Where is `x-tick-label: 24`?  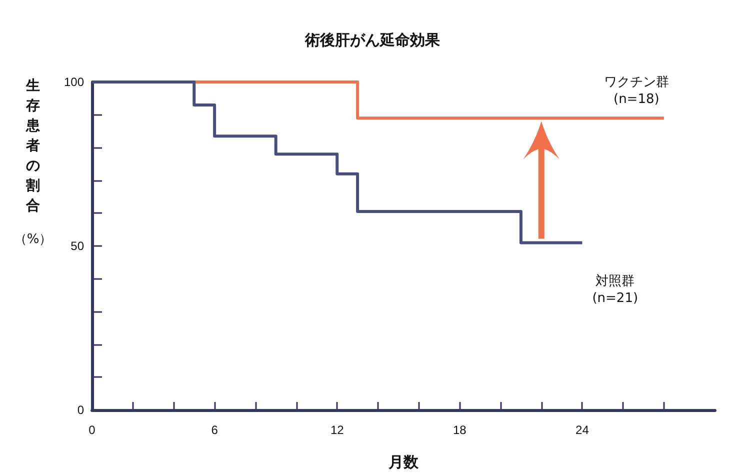 x-tick-label: 24 is located at coordinates (583, 430).